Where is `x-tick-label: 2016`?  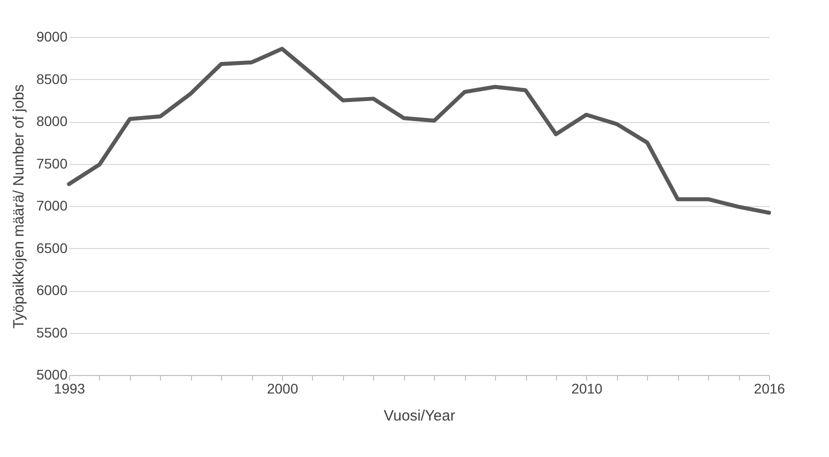
x-tick-label: 2016 is located at coordinates (770, 388).